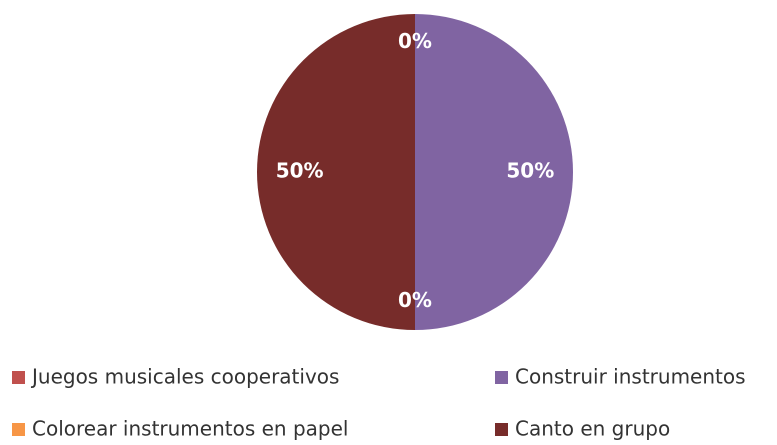 Image resolution: width=777 pixels, height=445 pixels. Describe the element at coordinates (184, 377) in the screenshot. I see `legend-label: Juegos musicales cooperativos` at that location.